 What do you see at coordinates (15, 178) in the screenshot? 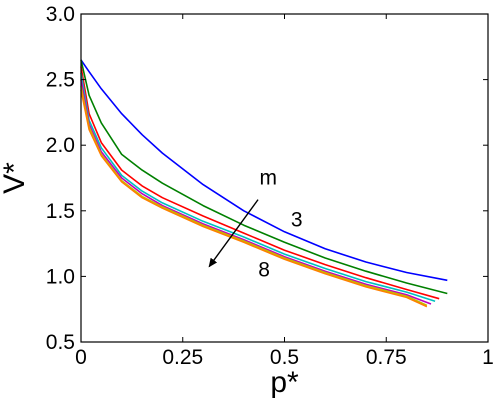
I see `y-axis-label: V*` at bounding box center [15, 178].